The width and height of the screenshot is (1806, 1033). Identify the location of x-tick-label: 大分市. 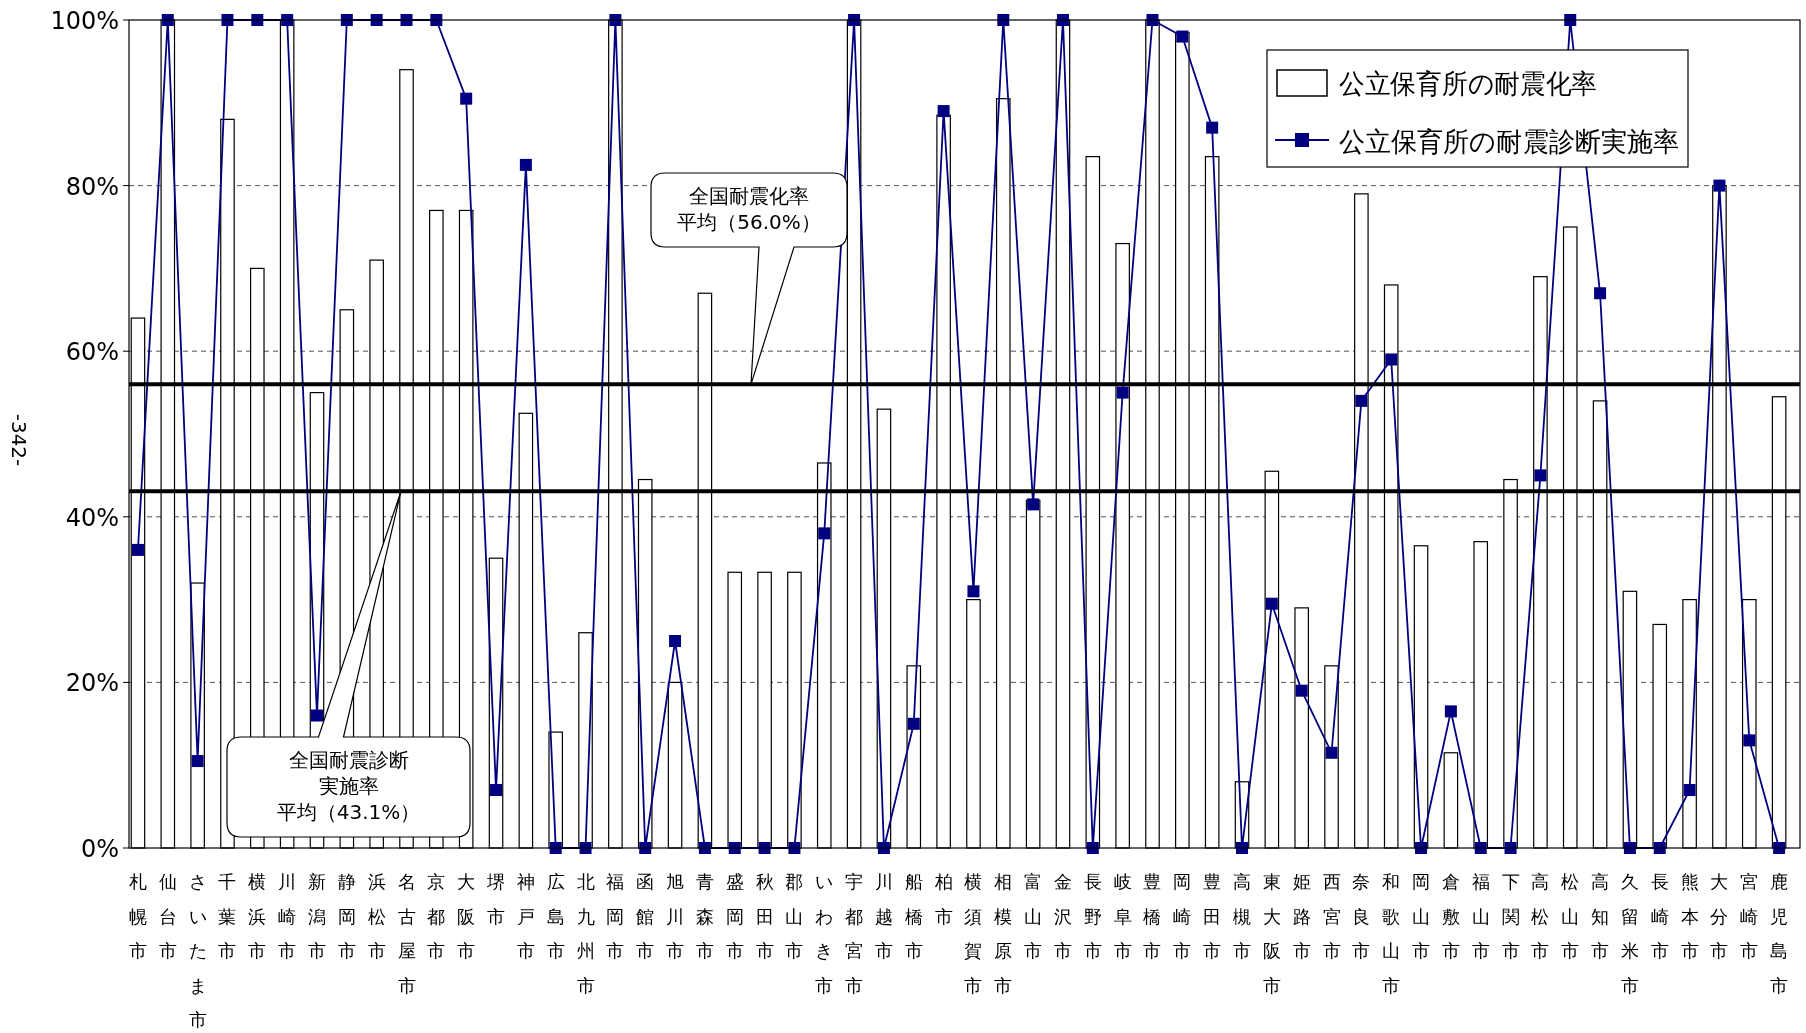
(1719, 916).